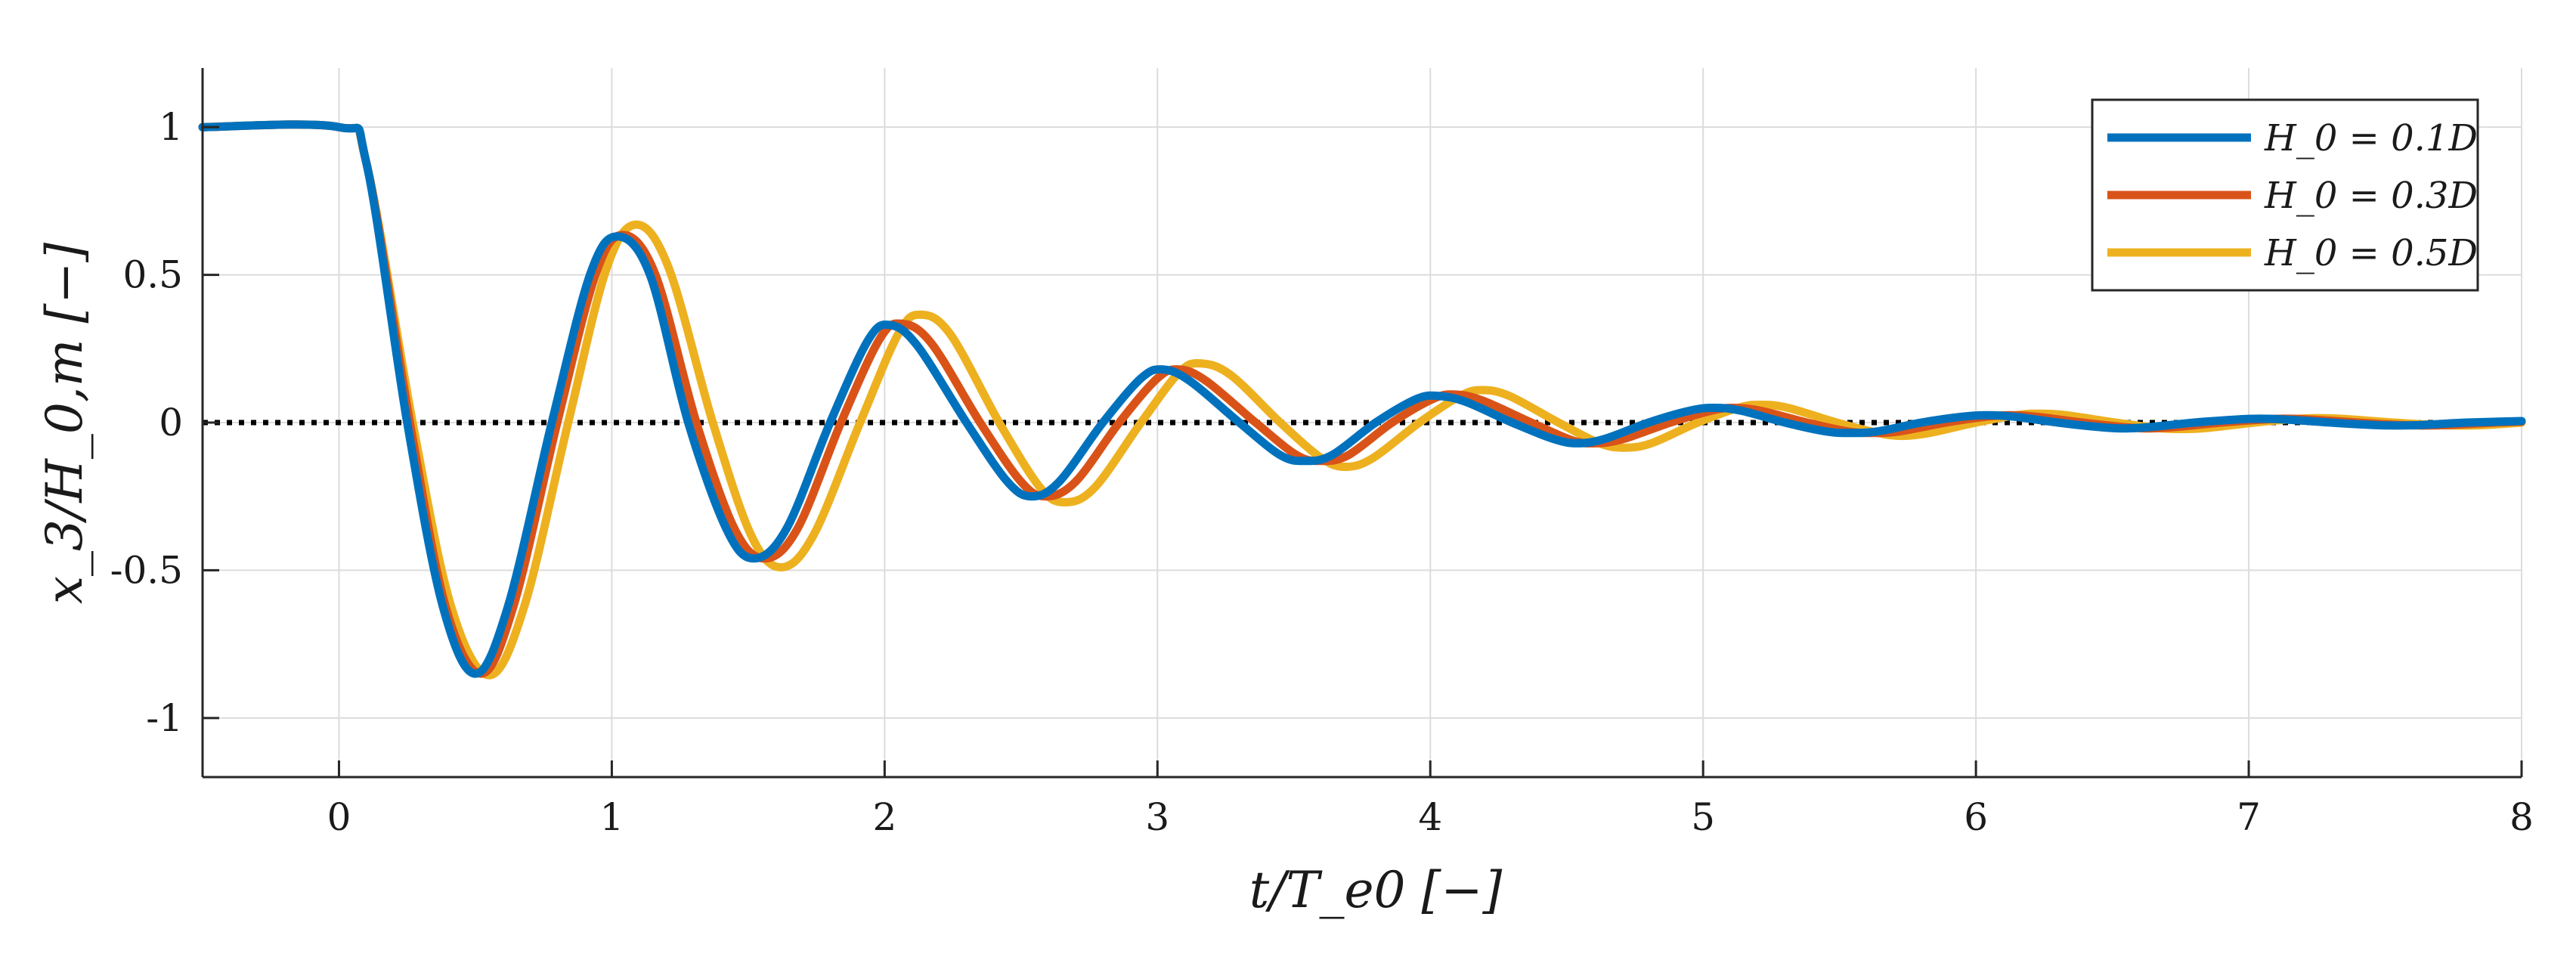 This screenshot has height=957, width=2576. Describe the element at coordinates (612, 817) in the screenshot. I see `x-tick-label-1: 1` at that location.